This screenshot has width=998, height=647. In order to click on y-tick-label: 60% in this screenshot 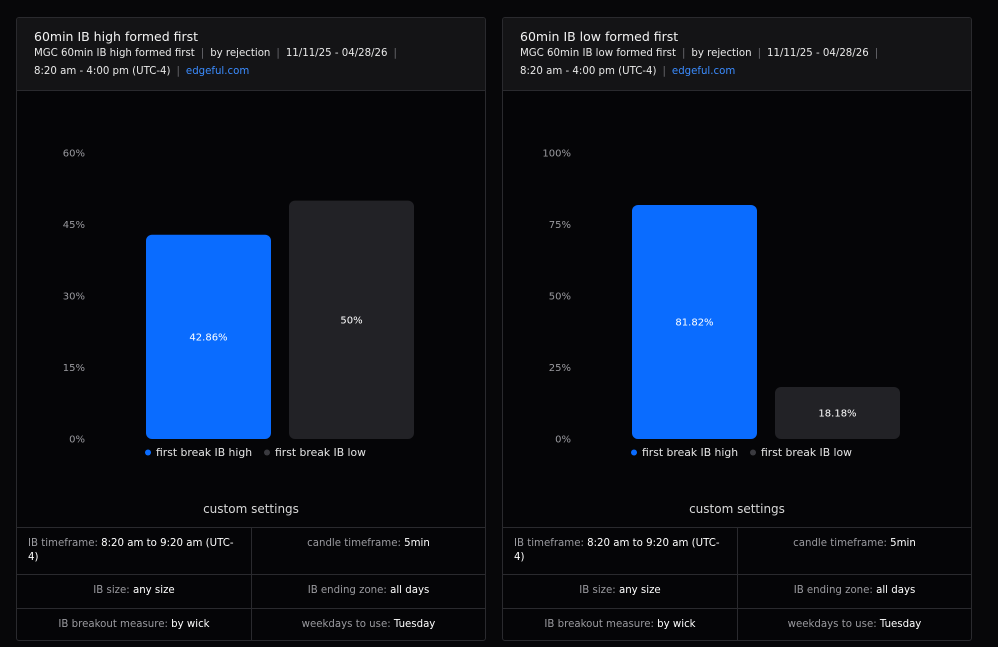, I will do `click(74, 154)`.